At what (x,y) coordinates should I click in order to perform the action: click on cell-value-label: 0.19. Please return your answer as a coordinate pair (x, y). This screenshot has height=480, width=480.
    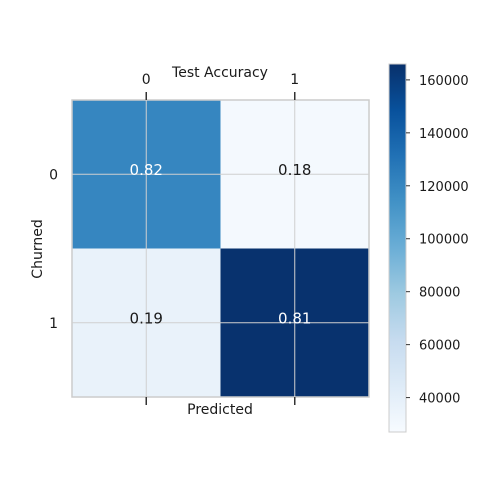
    Looking at the image, I should click on (146, 318).